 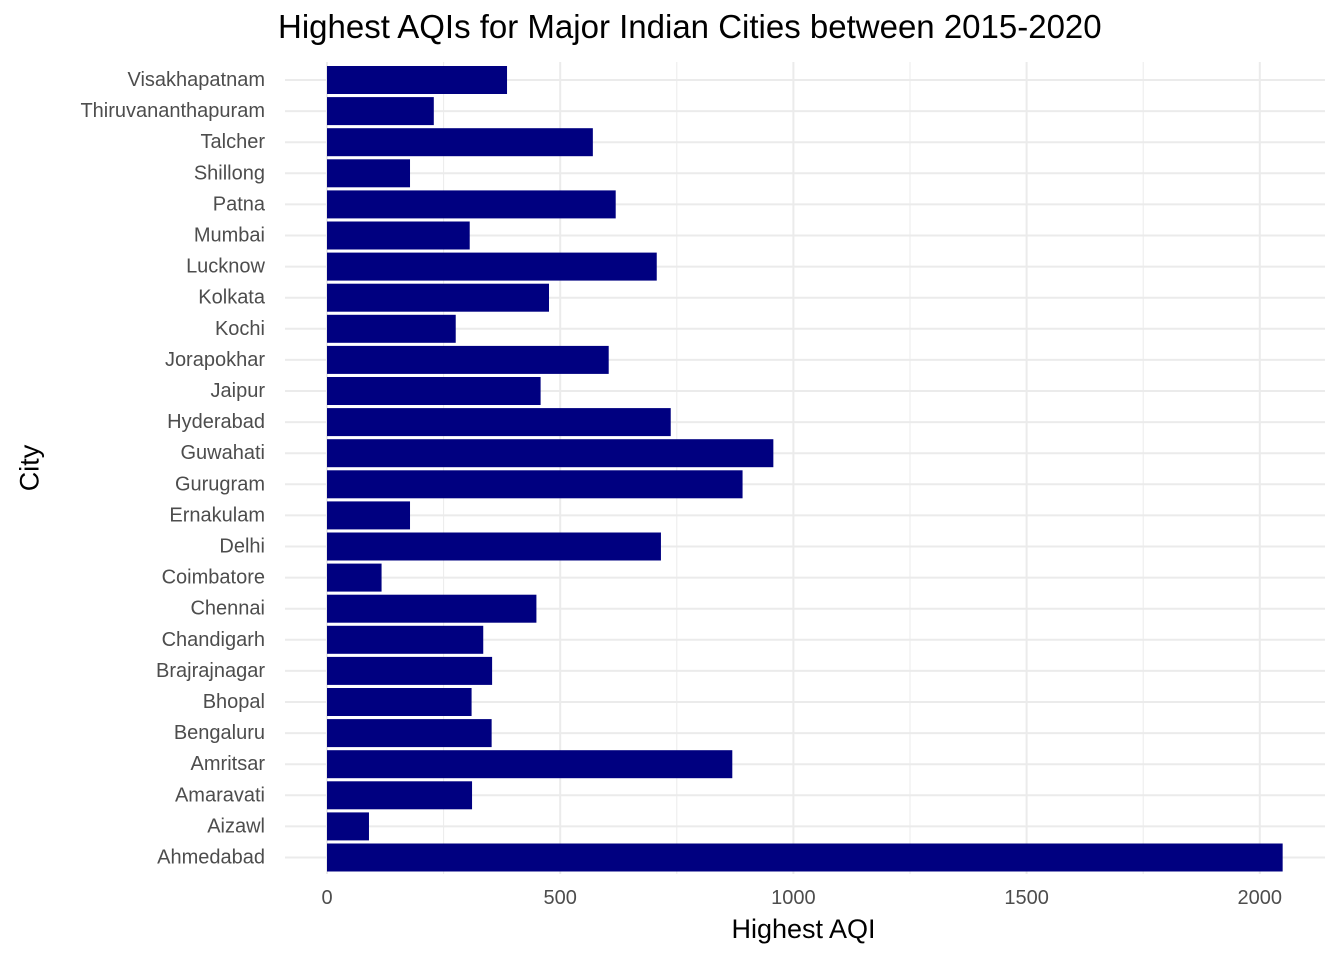 What do you see at coordinates (239, 204) in the screenshot?
I see `y-tick-label: Patna` at bounding box center [239, 204].